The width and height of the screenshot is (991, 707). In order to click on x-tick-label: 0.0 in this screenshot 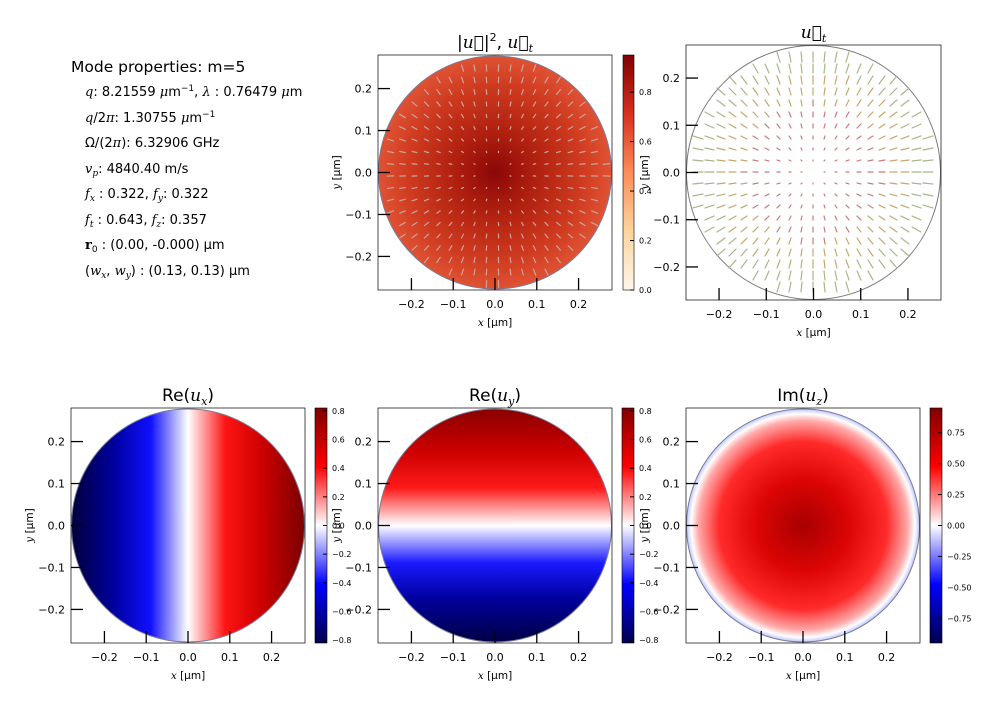, I will do `click(803, 657)`.